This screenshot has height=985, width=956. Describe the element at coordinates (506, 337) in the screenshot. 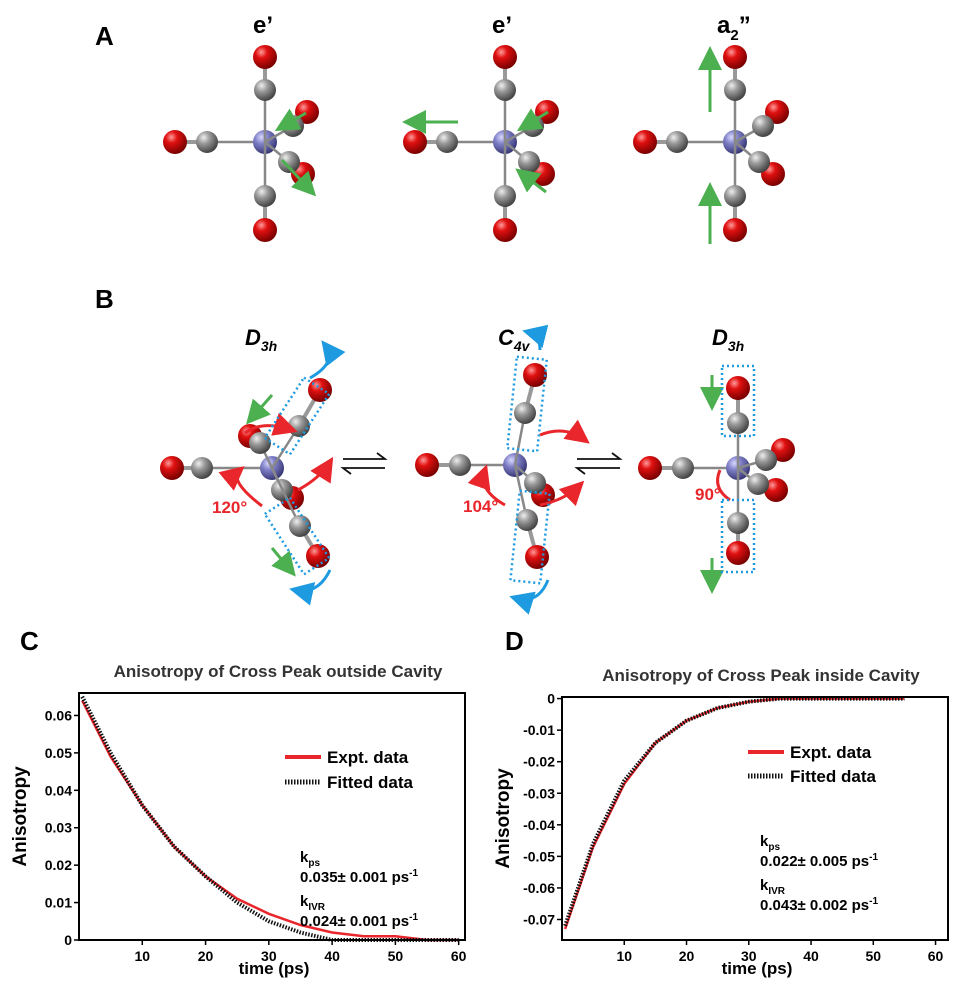

I see `geometry-symbol: C` at that location.